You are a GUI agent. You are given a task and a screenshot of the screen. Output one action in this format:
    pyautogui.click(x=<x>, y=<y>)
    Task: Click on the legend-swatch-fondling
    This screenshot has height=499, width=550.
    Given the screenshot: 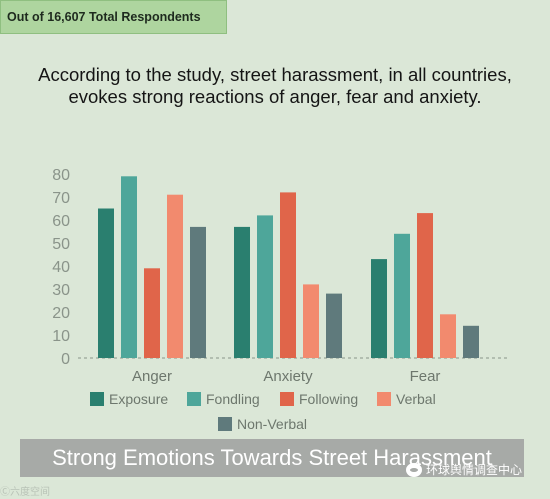 What is the action you would take?
    pyautogui.click(x=194, y=399)
    